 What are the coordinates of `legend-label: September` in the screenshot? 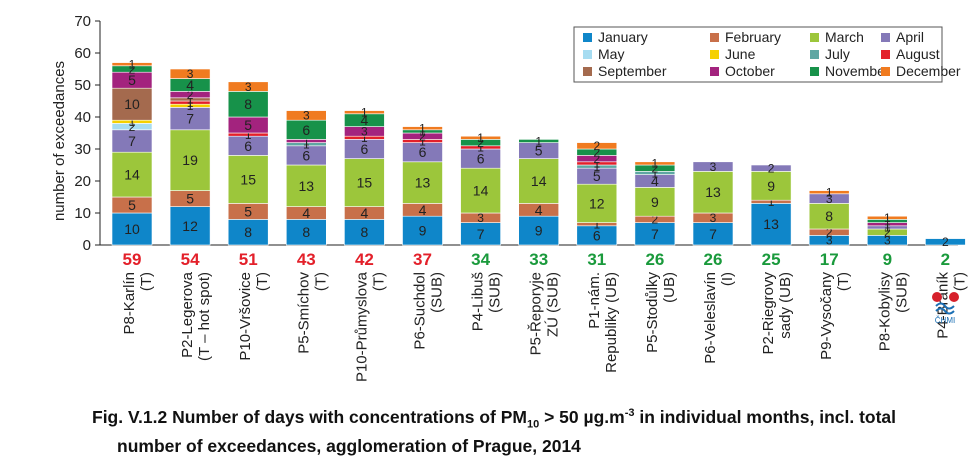 It's located at (632, 71).